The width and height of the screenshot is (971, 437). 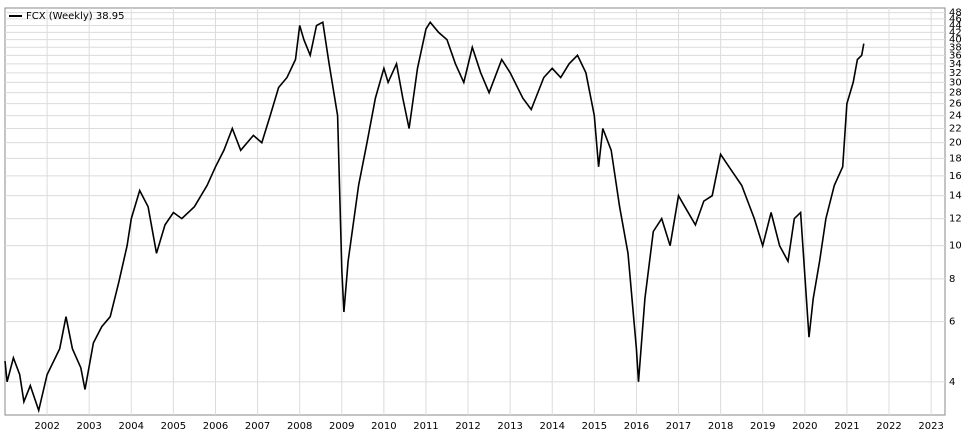 What do you see at coordinates (552, 426) in the screenshot?
I see `x-tick-label: 2014` at bounding box center [552, 426].